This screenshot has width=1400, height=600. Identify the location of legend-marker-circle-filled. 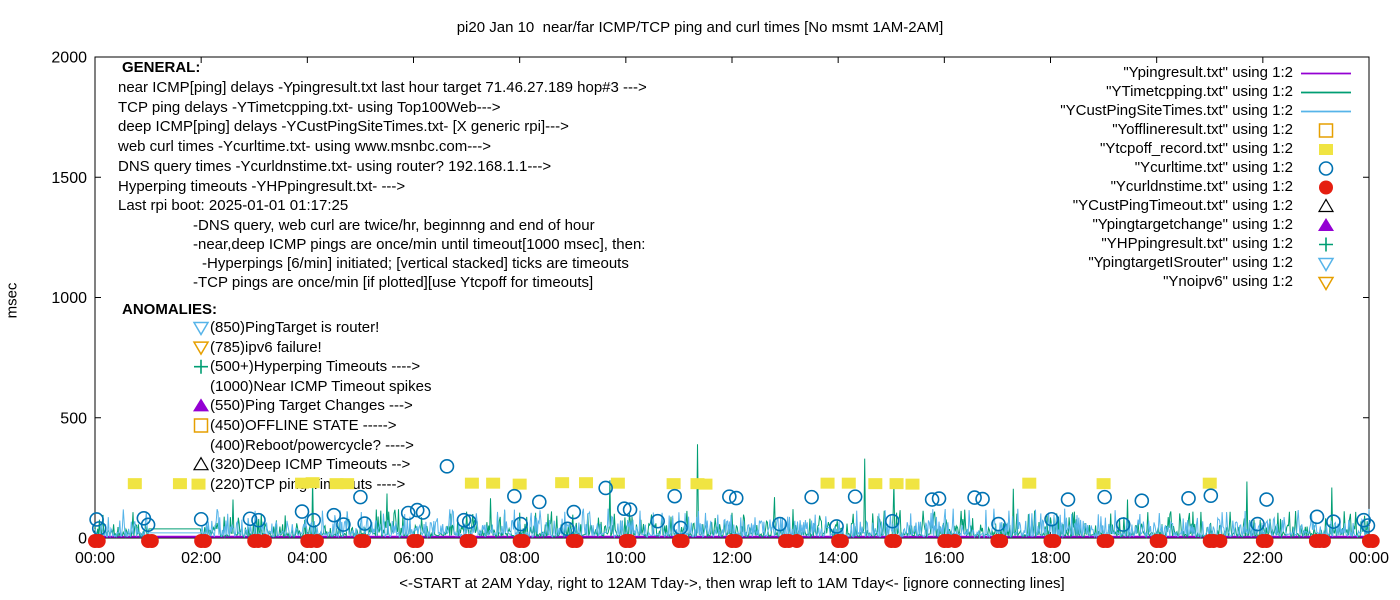
(1326, 187).